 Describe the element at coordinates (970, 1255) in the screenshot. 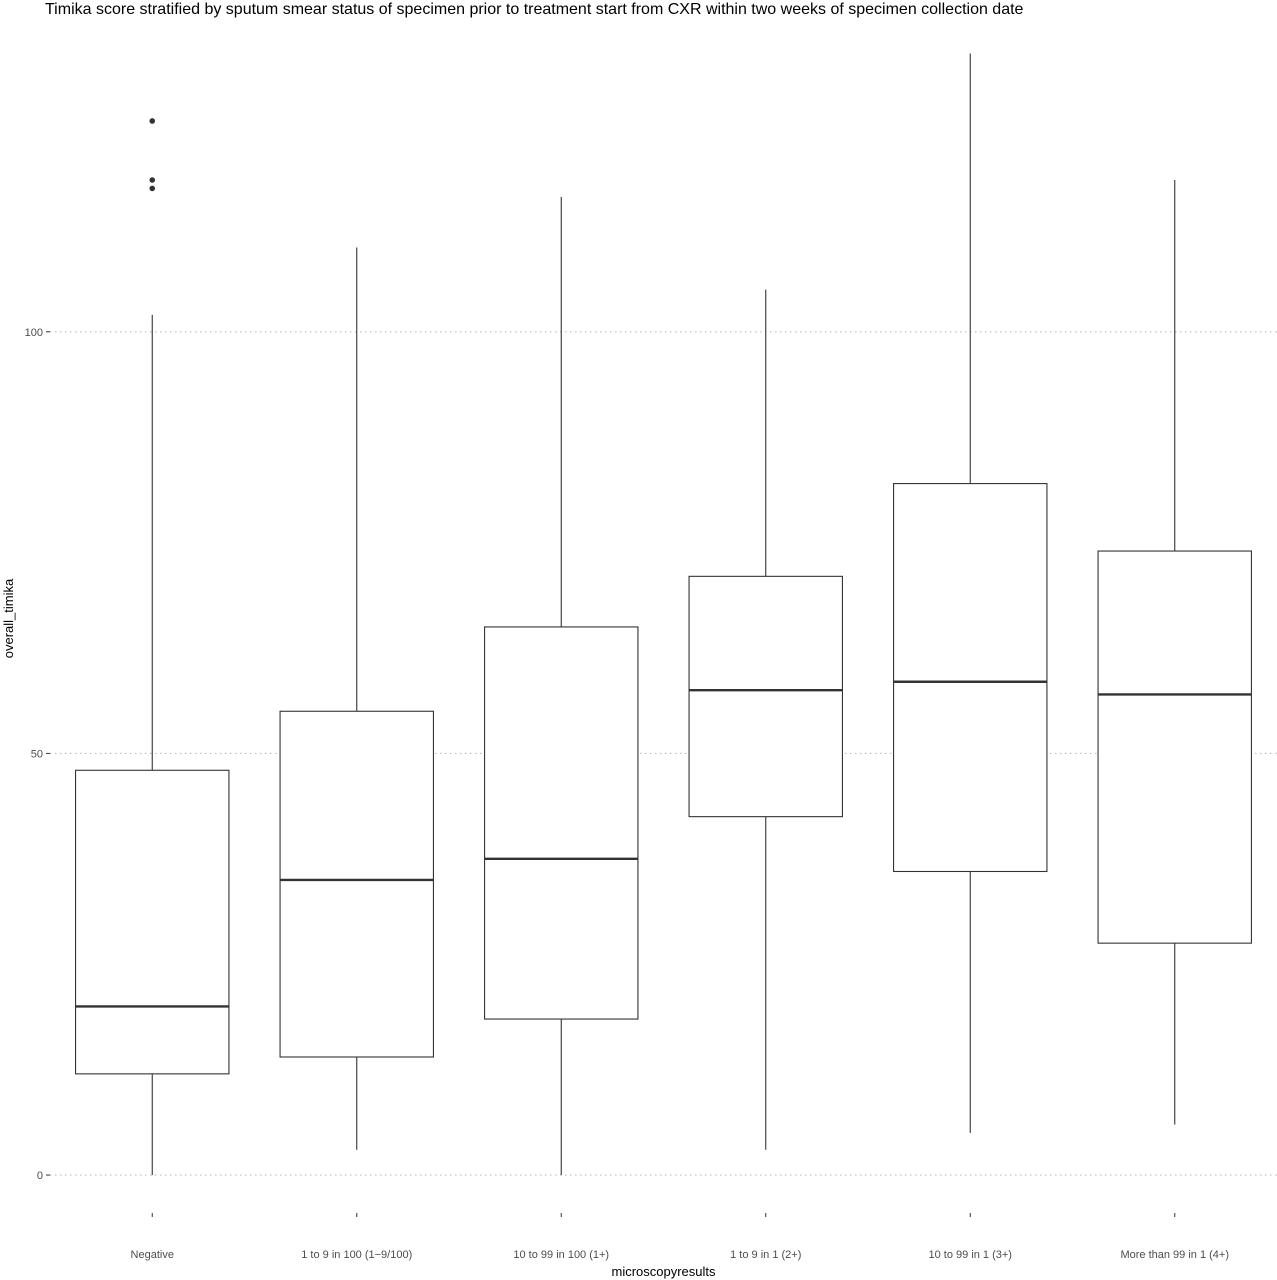

I see `x-tick-label: 10 to 99 in 1 (3+)` at that location.